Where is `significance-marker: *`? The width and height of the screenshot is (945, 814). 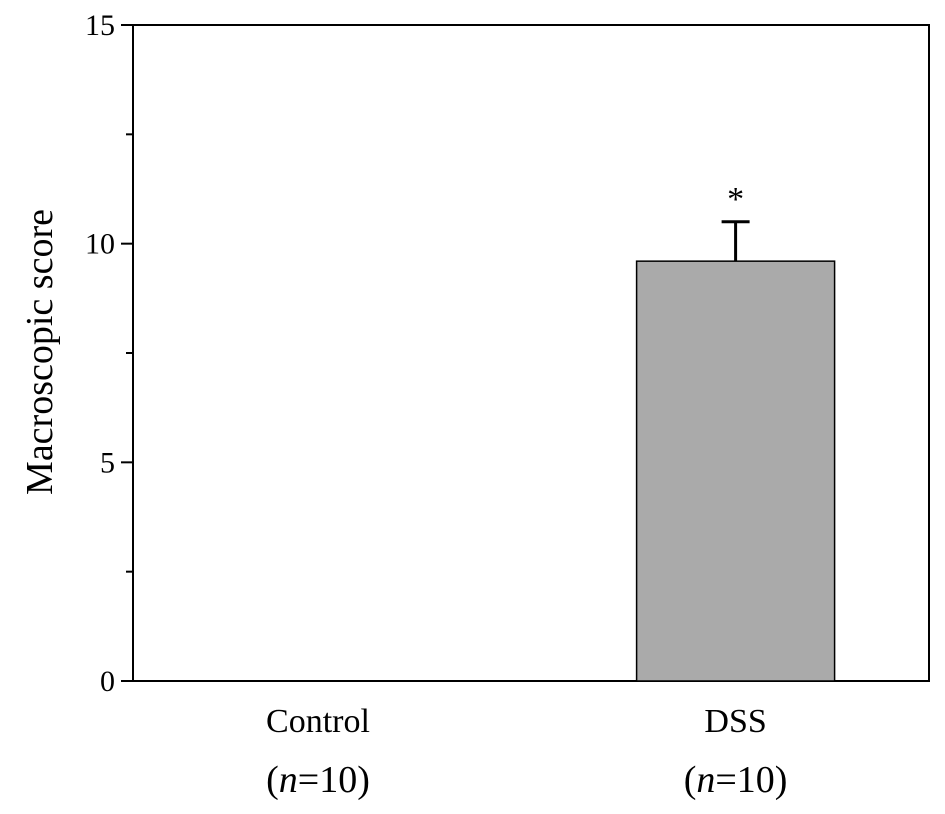
significance-marker: * is located at coordinates (735, 199).